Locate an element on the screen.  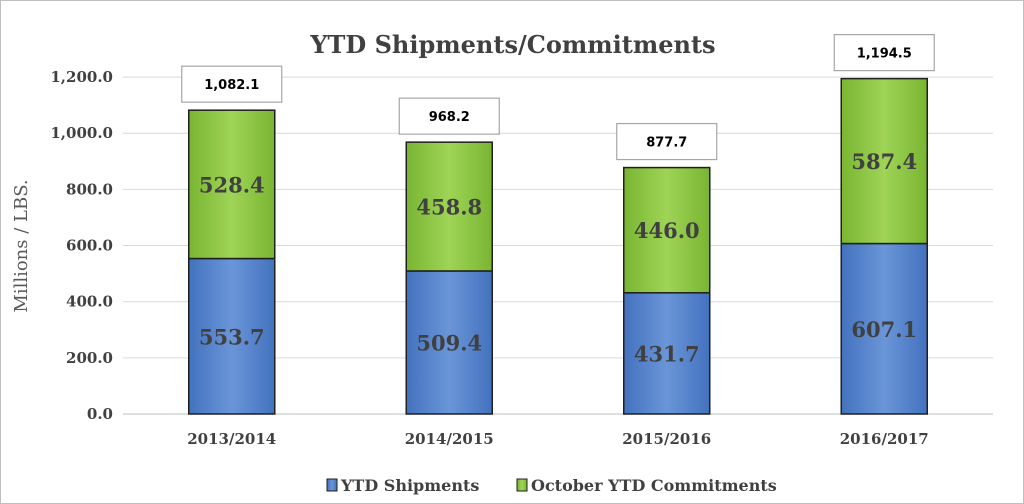
y-tick-label: 400.0 is located at coordinates (89, 302).